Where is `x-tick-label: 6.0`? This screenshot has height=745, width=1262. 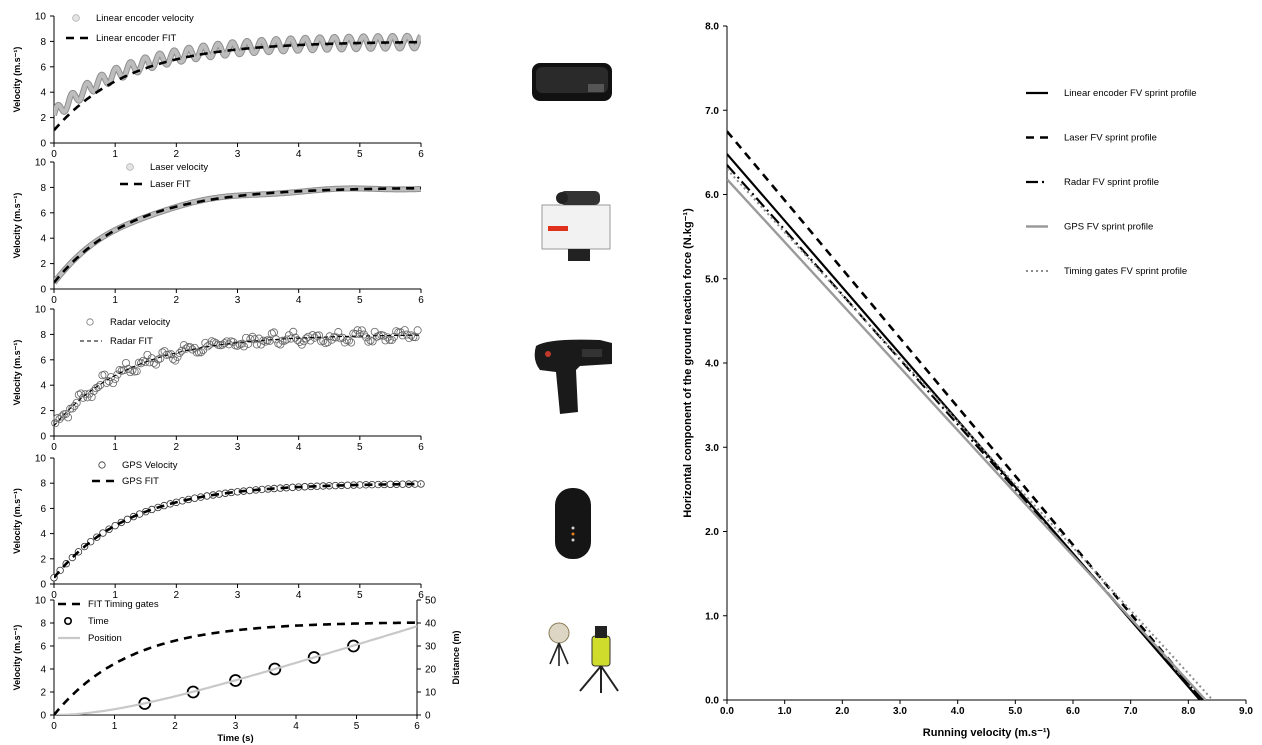
x-tick-label: 6.0 is located at coordinates (1073, 711).